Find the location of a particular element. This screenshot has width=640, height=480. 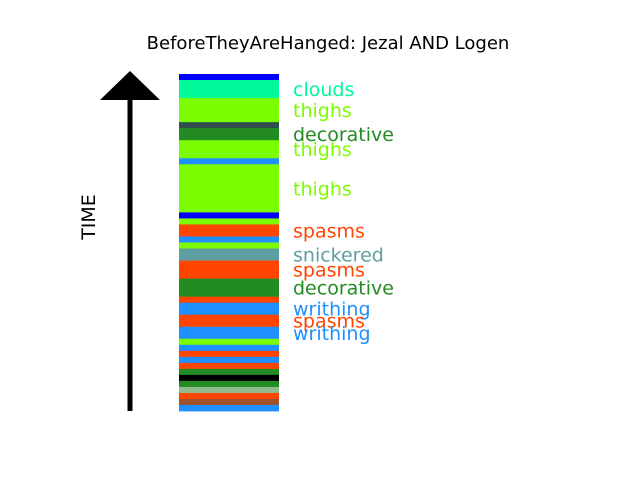

word-label-clouds: clouds is located at coordinates (323, 90).